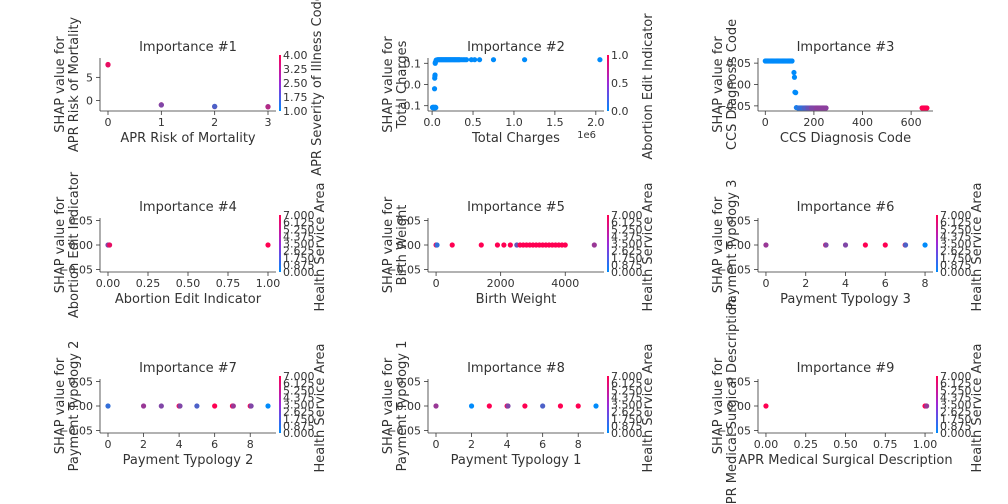 The height and width of the screenshot is (504, 1008). What do you see at coordinates (89, 100) in the screenshot?
I see `y-tick-label: 0` at bounding box center [89, 100].